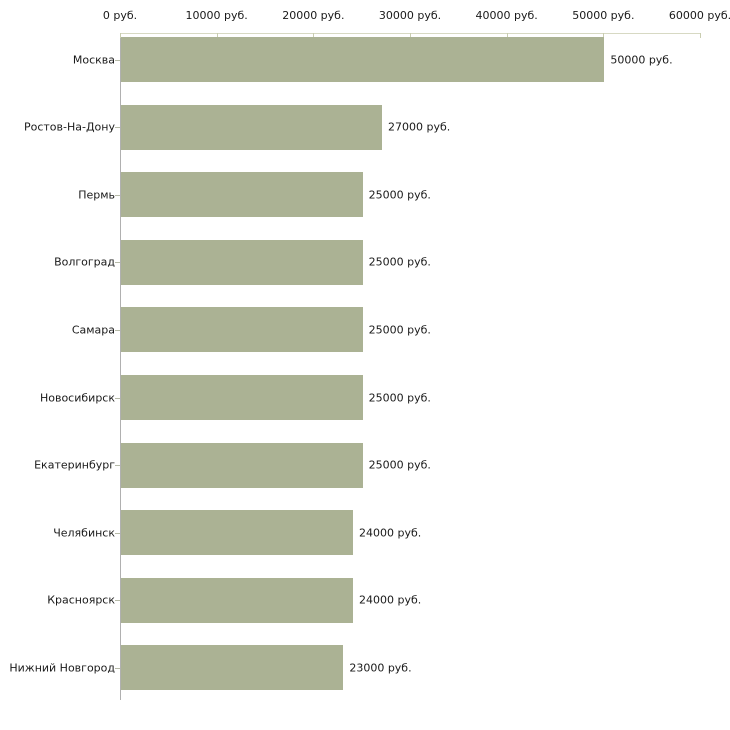 The image size is (730, 730). I want to click on category-label: Волгоград, so click(84, 262).